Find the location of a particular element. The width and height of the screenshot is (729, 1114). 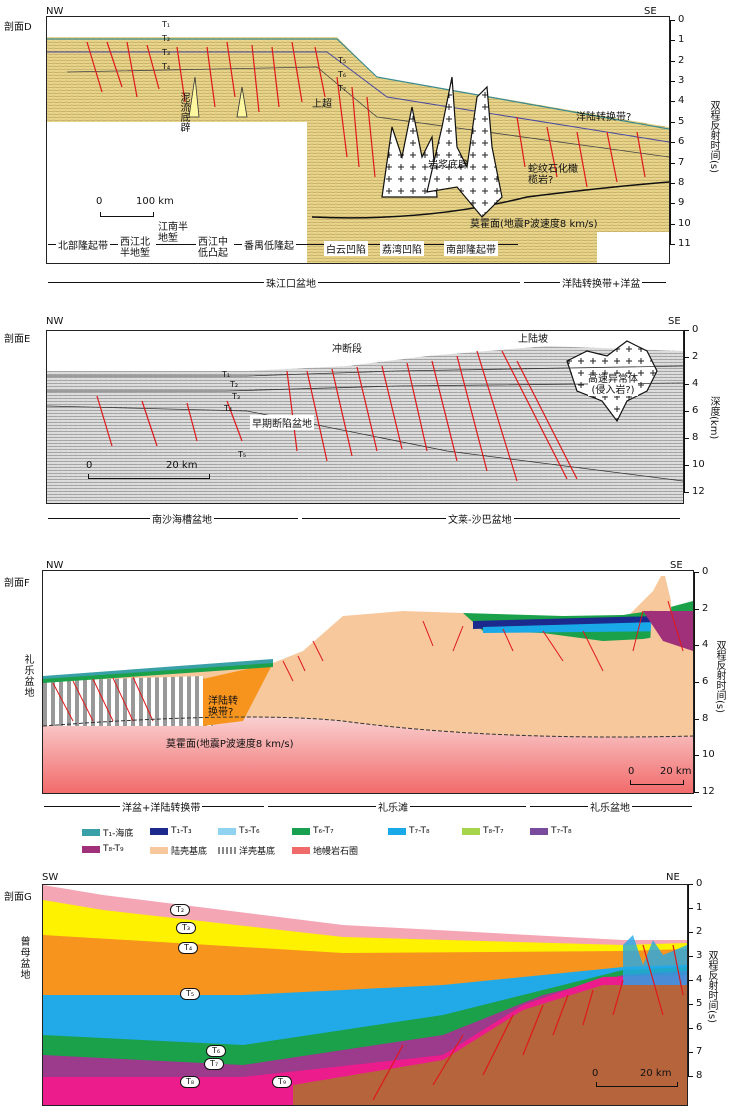

legend-item: 地幔岩石圈 is located at coordinates (325, 850).